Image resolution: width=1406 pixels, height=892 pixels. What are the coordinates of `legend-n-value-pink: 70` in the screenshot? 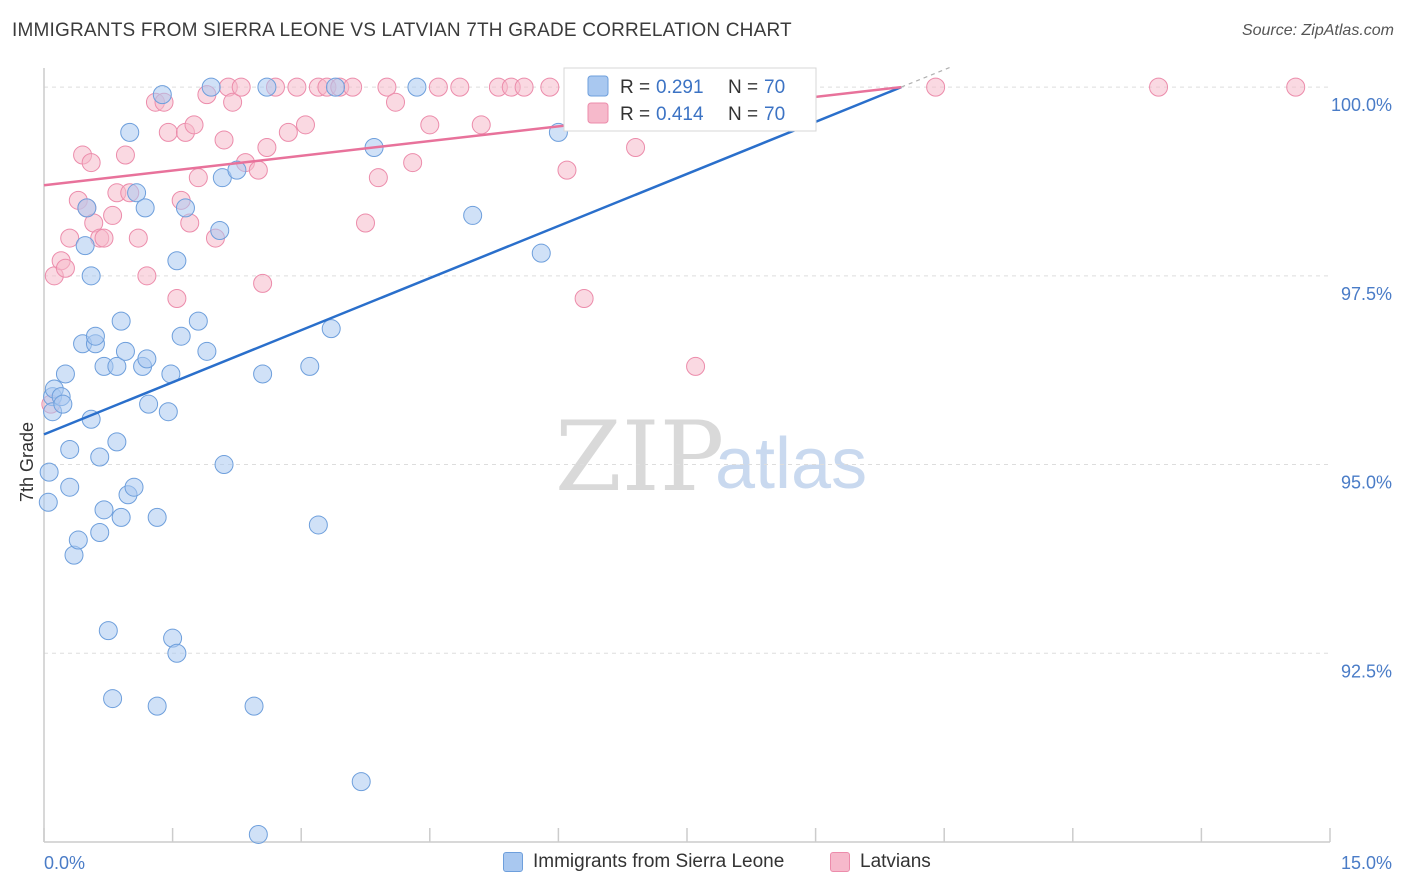 It's located at (774, 114).